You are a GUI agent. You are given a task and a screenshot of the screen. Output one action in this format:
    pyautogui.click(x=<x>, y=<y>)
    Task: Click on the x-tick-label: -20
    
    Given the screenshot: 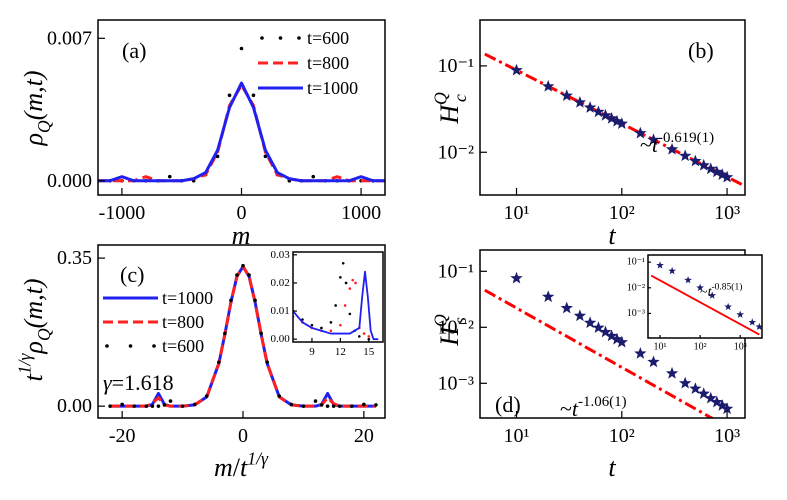 What is the action you would take?
    pyautogui.click(x=122, y=436)
    